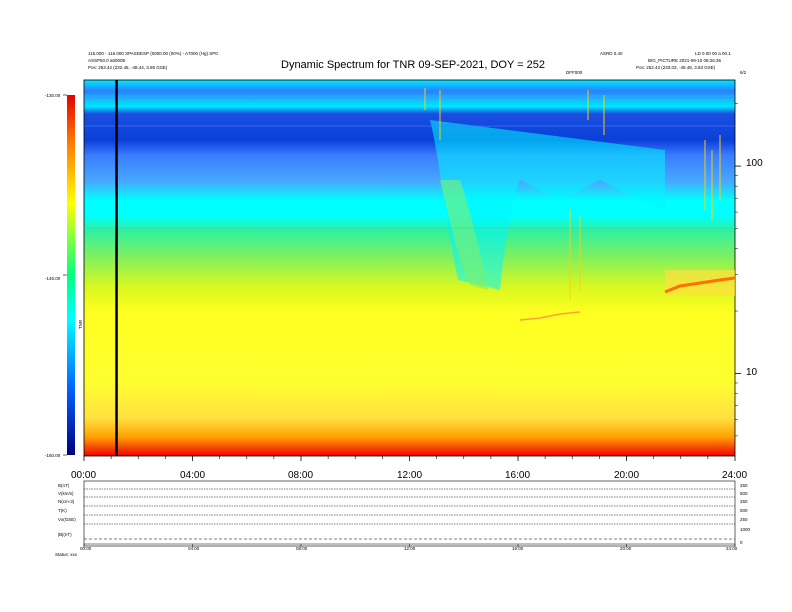 The width and height of the screenshot is (792, 612). What do you see at coordinates (86, 548) in the screenshot?
I see `panel-x-tick: 00:00` at bounding box center [86, 548].